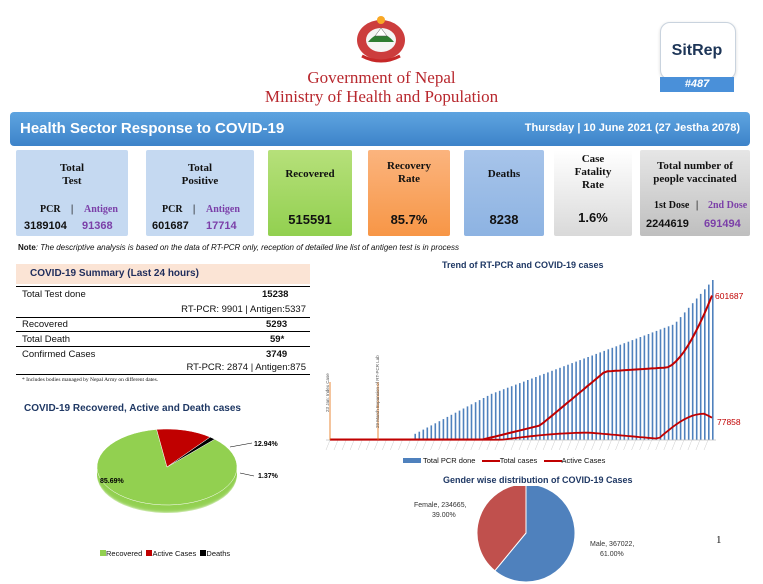 This screenshot has width=763, height=584. I want to click on card-value: 8238, so click(504, 219).